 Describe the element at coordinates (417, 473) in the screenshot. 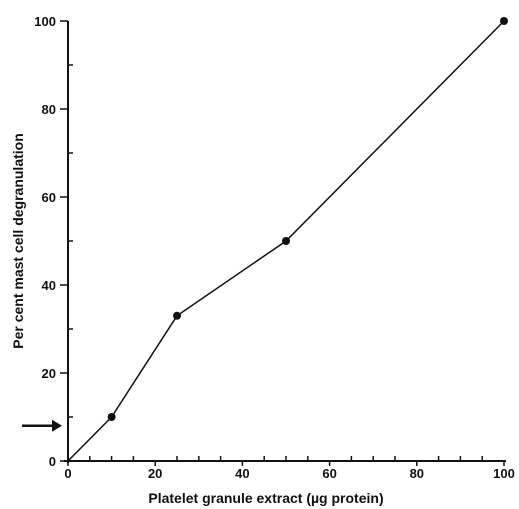

I see `x-tick-label: 80` at that location.